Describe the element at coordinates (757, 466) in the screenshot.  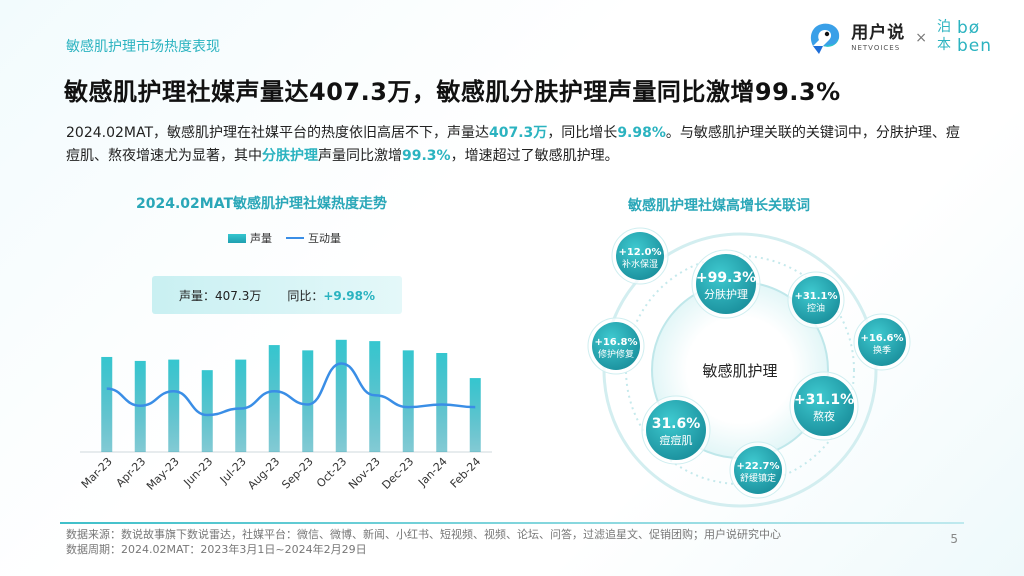
I see `bubble-growth-value: +22.7%` at that location.